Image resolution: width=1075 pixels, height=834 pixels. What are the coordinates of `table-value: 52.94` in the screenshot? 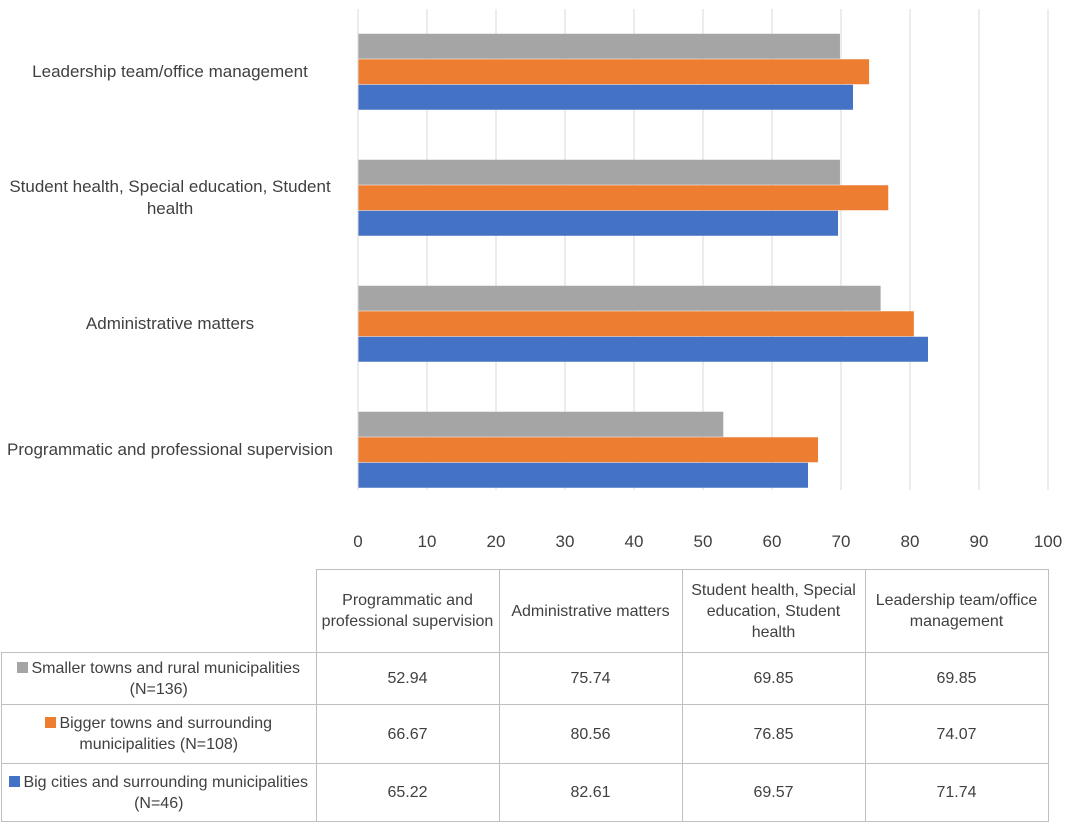 It's located at (407, 678).